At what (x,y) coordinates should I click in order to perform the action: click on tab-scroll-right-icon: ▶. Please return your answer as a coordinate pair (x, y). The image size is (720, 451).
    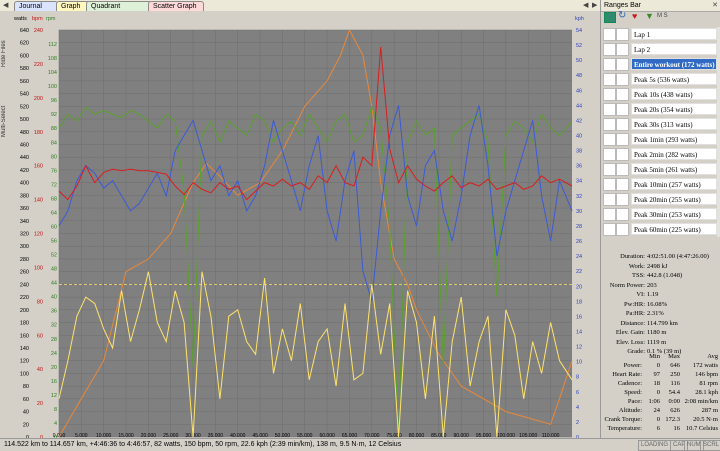
    Looking at the image, I should click on (595, 5).